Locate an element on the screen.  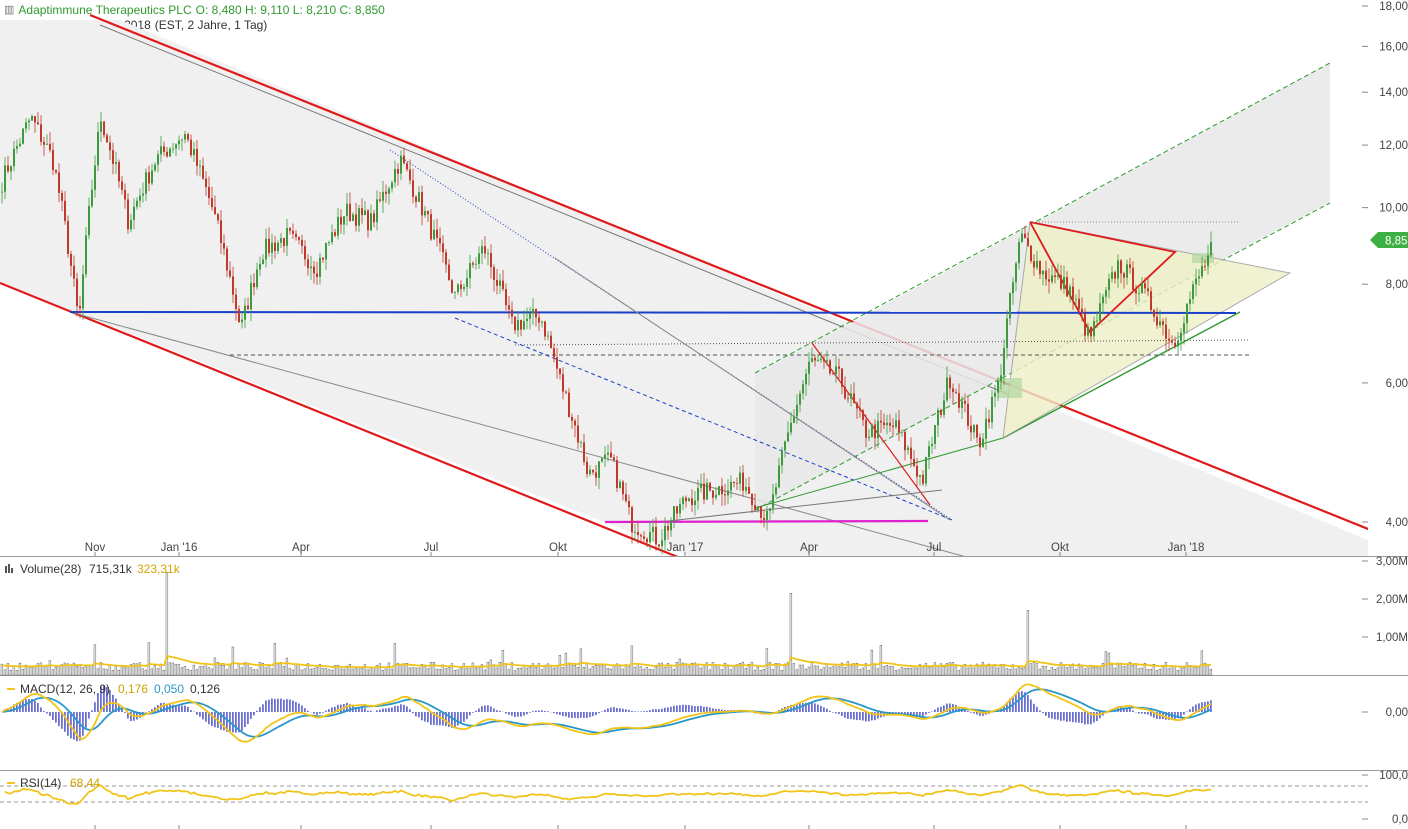
time-tick-label: Jan '17 is located at coordinates (685, 548).